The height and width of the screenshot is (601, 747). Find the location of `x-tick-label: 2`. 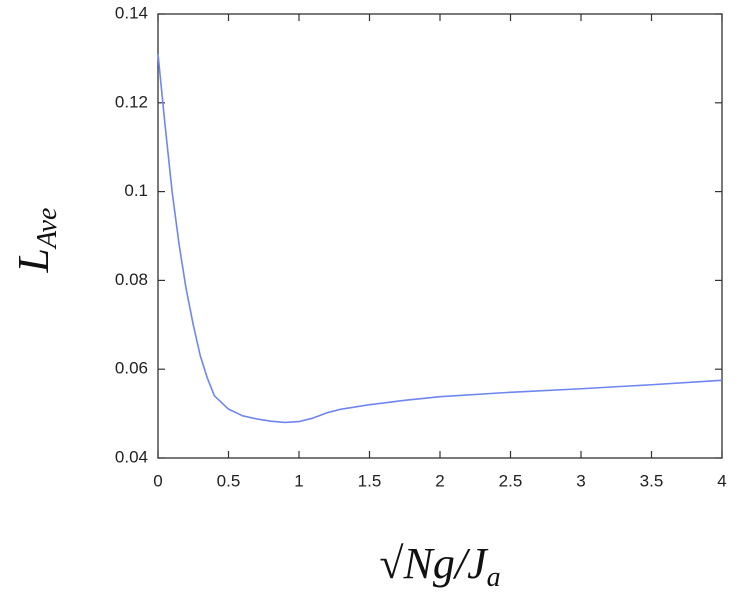

x-tick-label: 2 is located at coordinates (439, 480).